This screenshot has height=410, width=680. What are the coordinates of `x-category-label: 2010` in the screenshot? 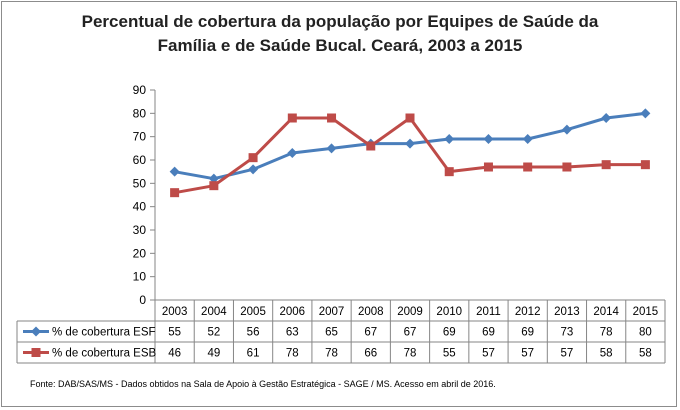 It's located at (449, 312).